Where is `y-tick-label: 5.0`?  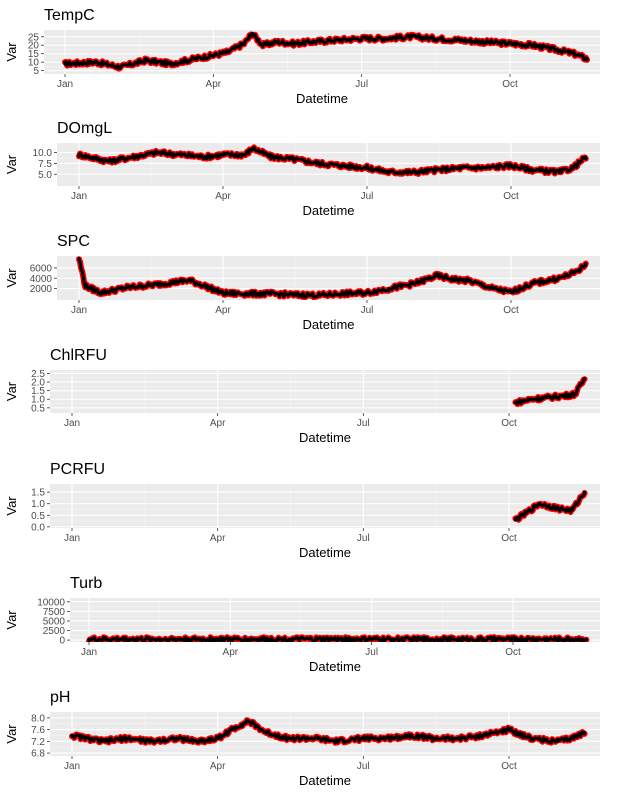 y-tick-label: 5.0 is located at coordinates (45, 175).